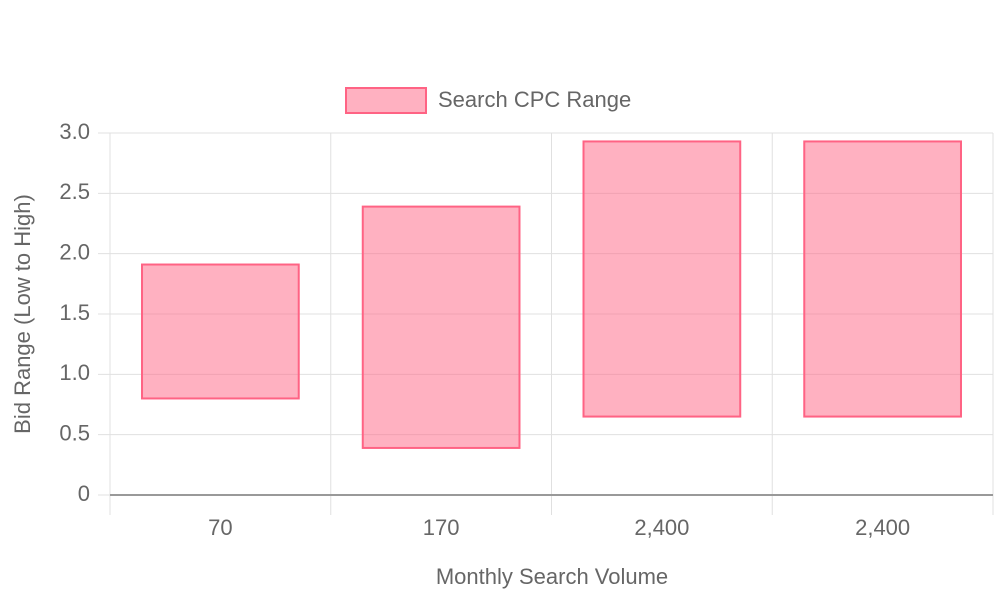  What do you see at coordinates (74, 372) in the screenshot?
I see `y-tick-label: 1.0` at bounding box center [74, 372].